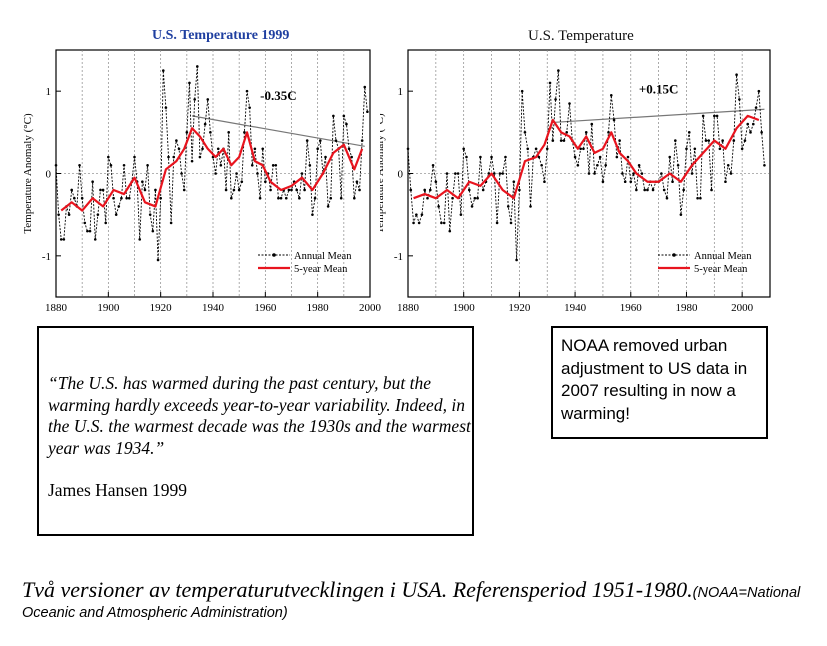  Describe the element at coordinates (278, 95) in the screenshot. I see `left-trend-annotation: -0.35C` at that location.